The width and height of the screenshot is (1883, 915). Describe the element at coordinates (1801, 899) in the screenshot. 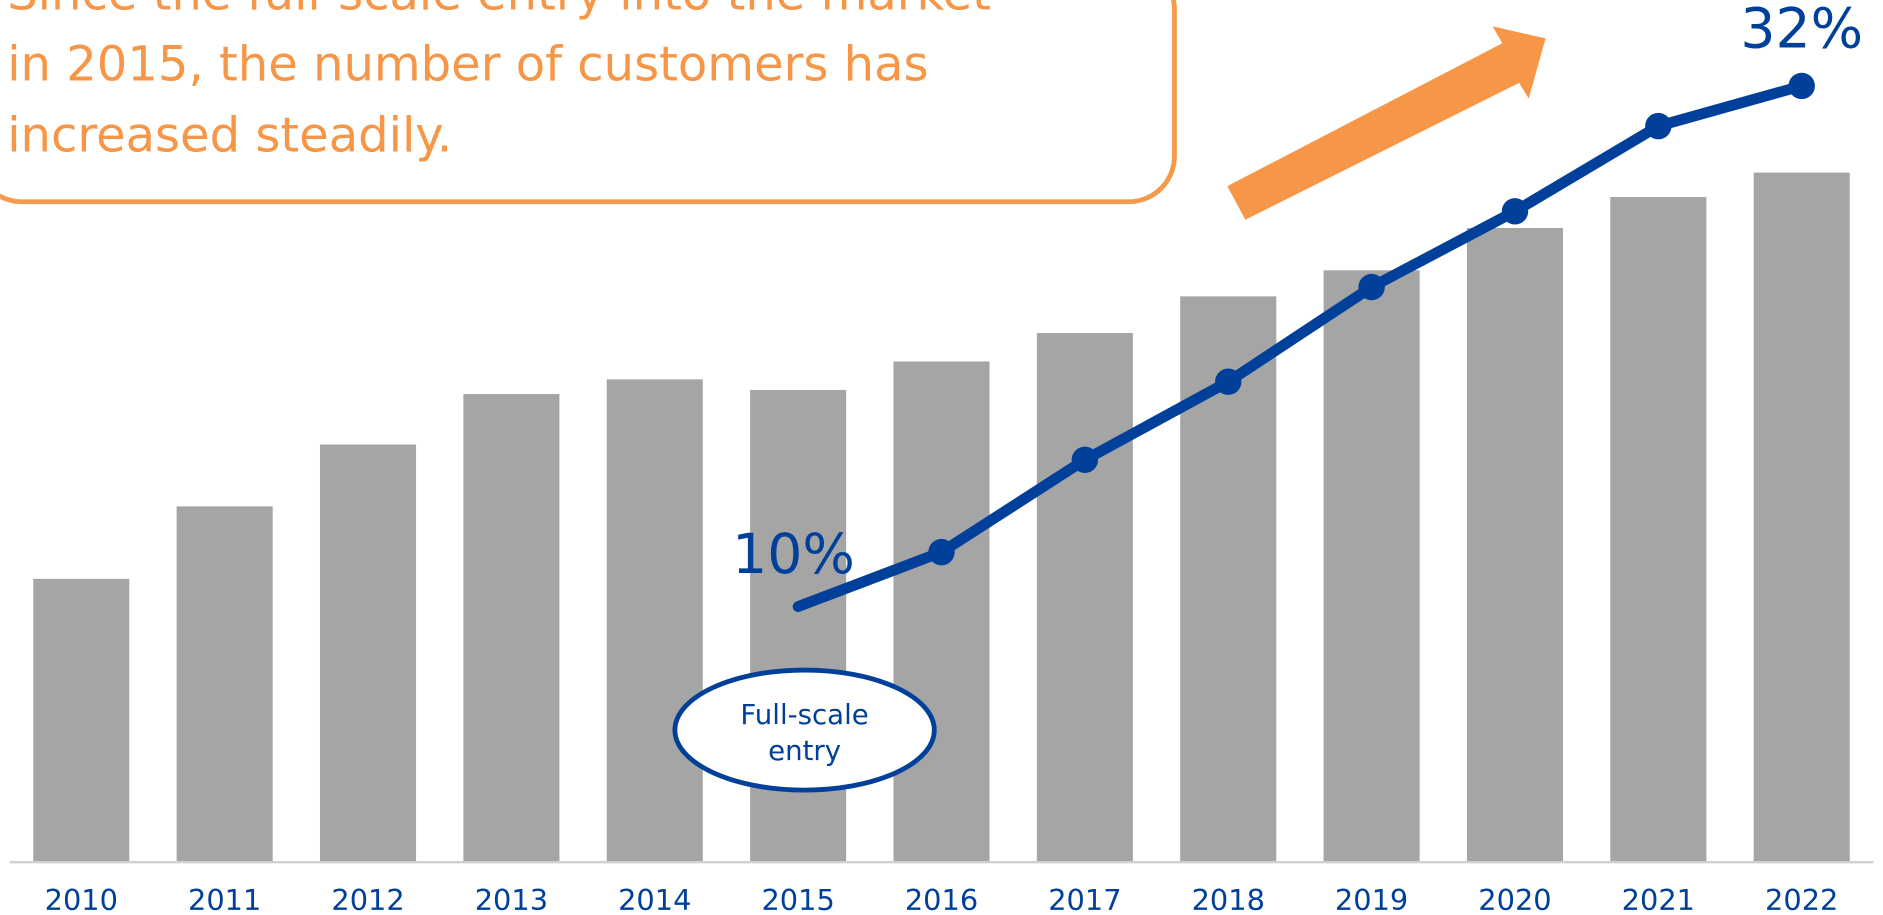

I see `x-tick-label: 2022` at that location.